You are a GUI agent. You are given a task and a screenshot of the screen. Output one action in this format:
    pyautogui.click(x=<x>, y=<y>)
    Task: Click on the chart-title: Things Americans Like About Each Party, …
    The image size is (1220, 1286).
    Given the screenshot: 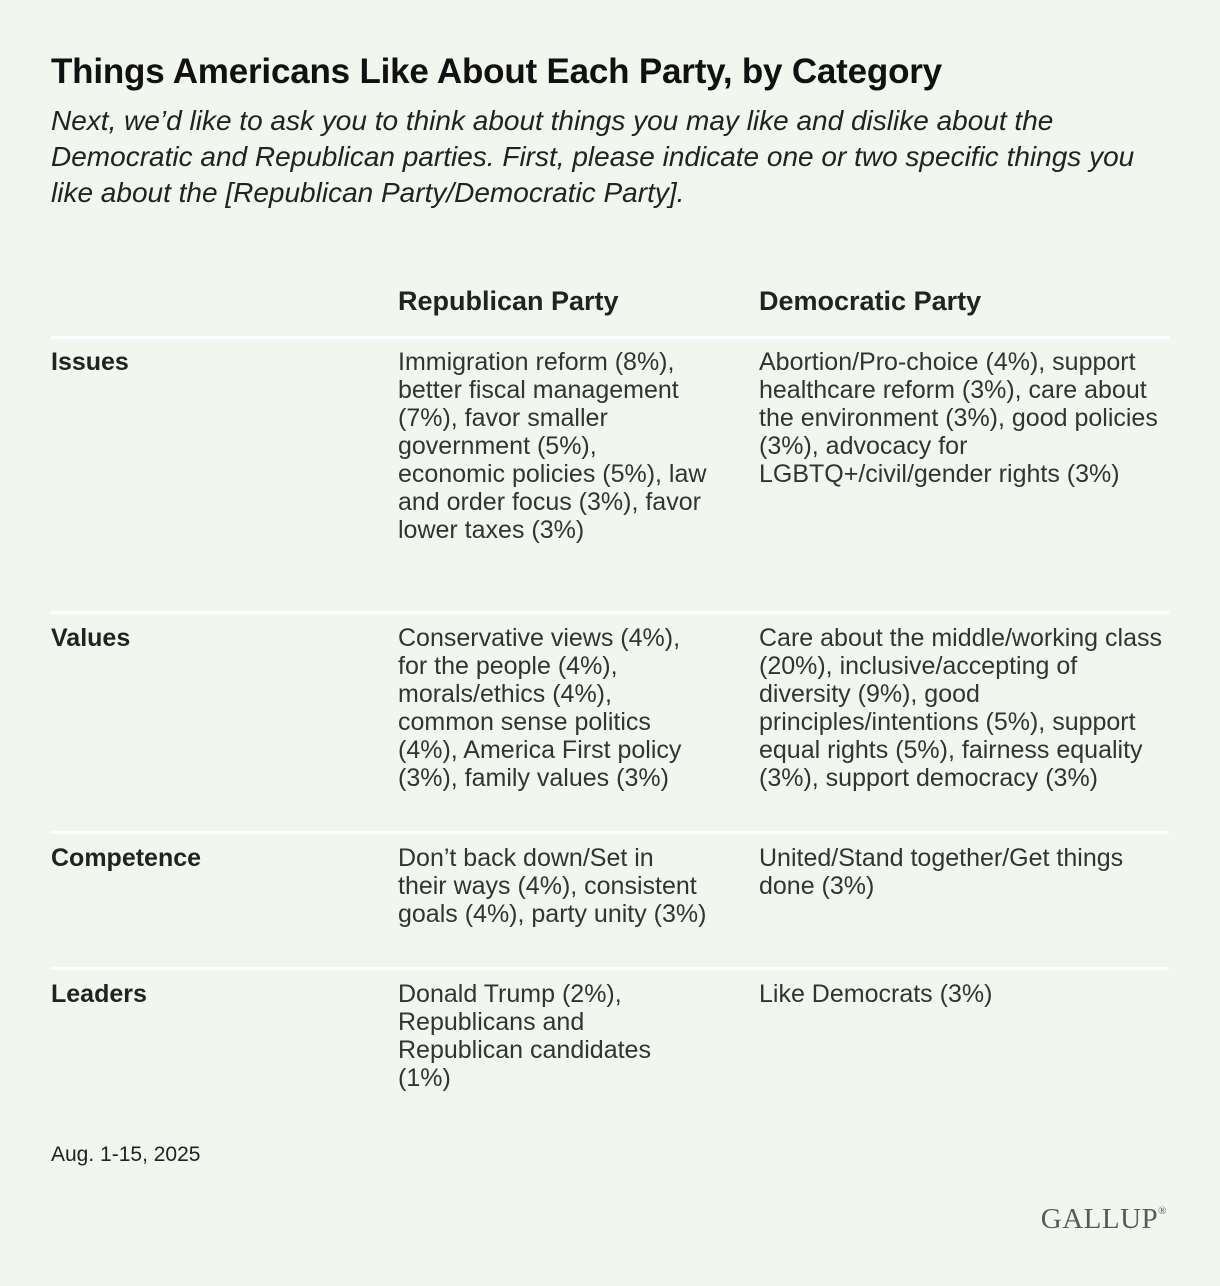 What is the action you would take?
    pyautogui.click(x=496, y=71)
    